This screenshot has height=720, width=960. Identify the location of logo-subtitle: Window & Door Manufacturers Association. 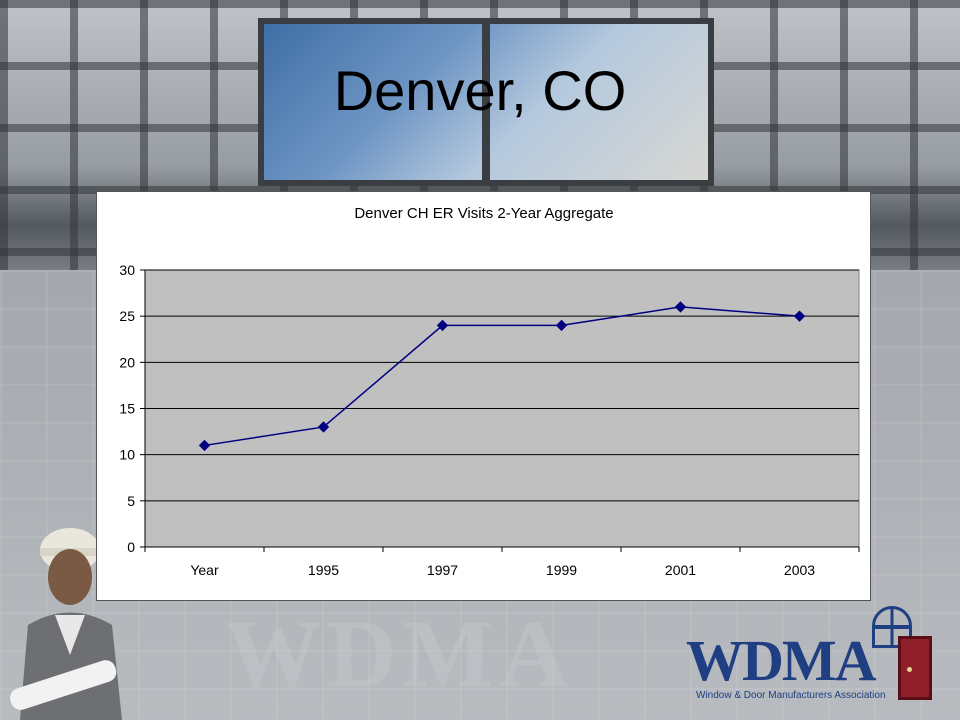
(791, 695).